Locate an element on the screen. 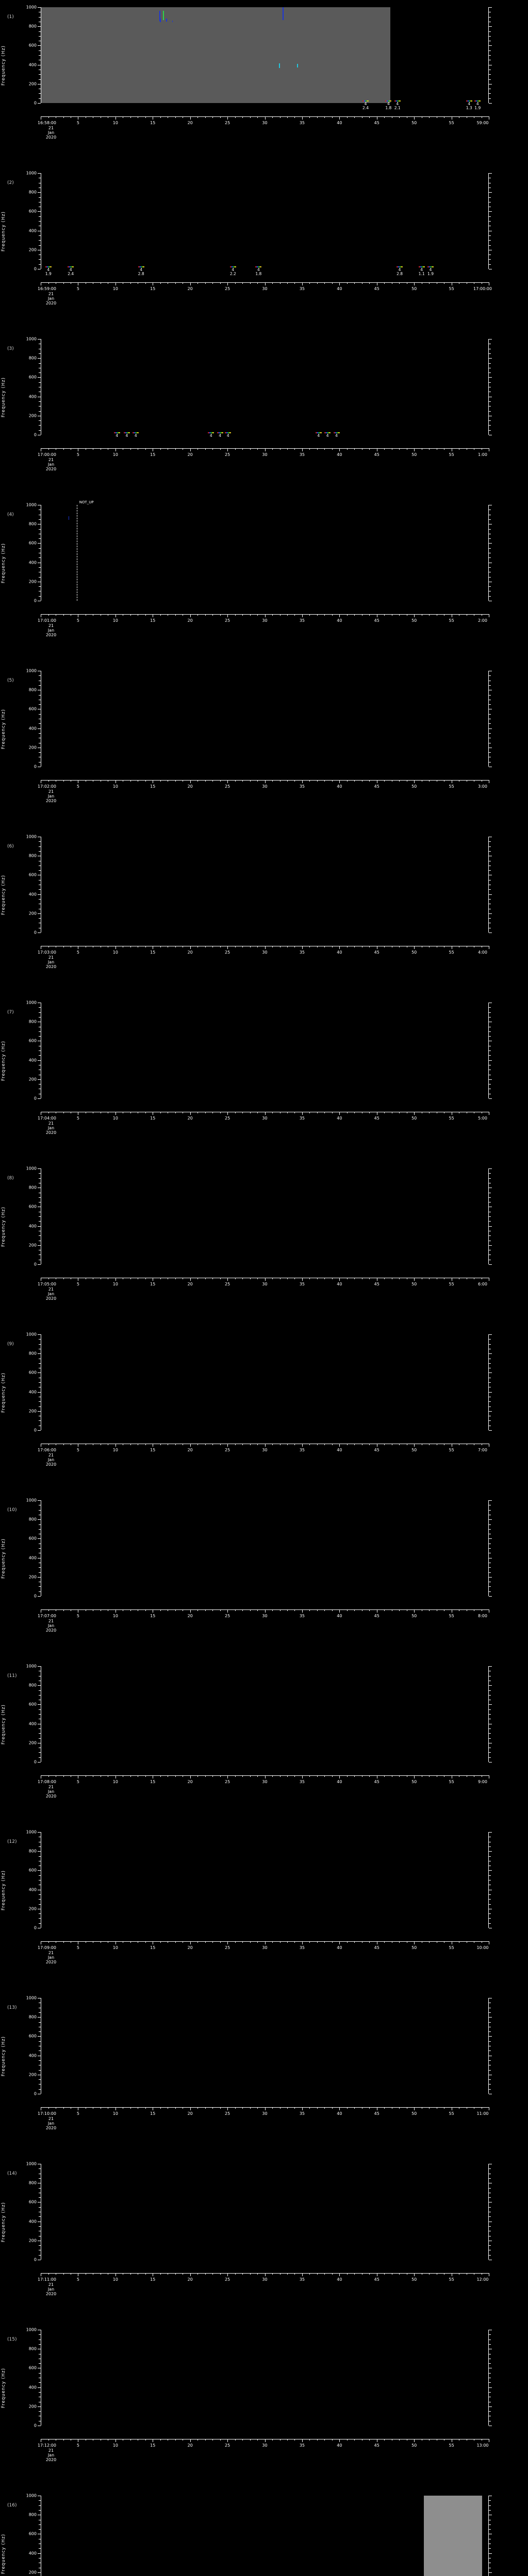 The height and width of the screenshot is (2576, 528). x-tick-label: 15 is located at coordinates (153, 2280).